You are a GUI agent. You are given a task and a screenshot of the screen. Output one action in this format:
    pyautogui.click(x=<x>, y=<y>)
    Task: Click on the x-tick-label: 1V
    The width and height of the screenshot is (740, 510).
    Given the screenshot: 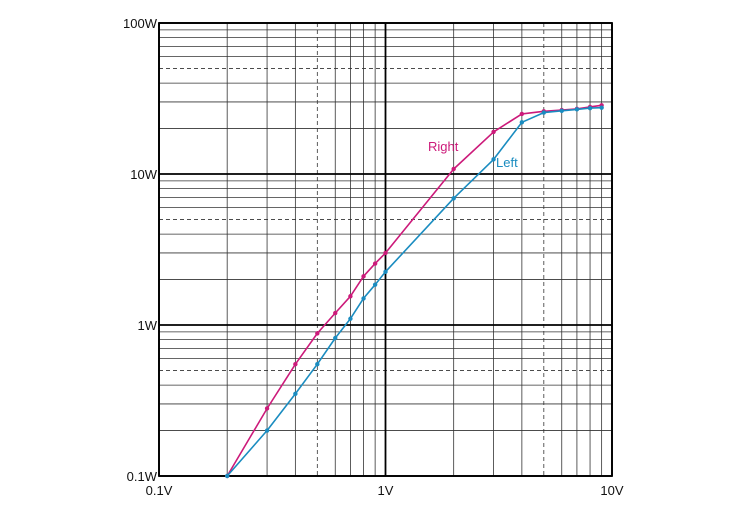 What is the action you would take?
    pyautogui.click(x=386, y=490)
    